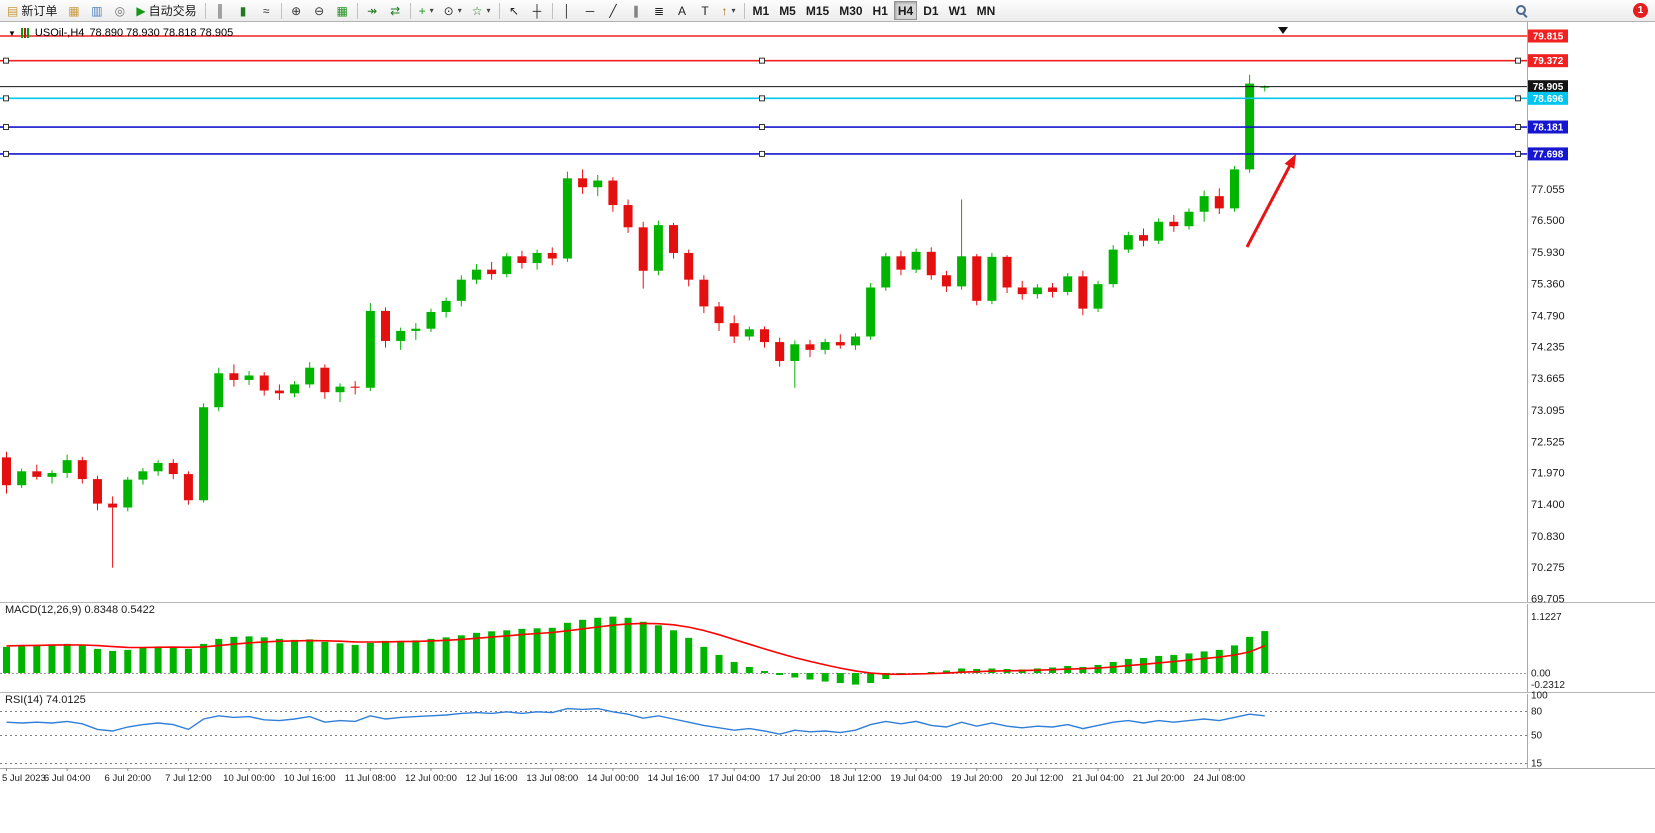 The width and height of the screenshot is (1655, 833). I want to click on zoom-out-button: ⊖, so click(319, 10).